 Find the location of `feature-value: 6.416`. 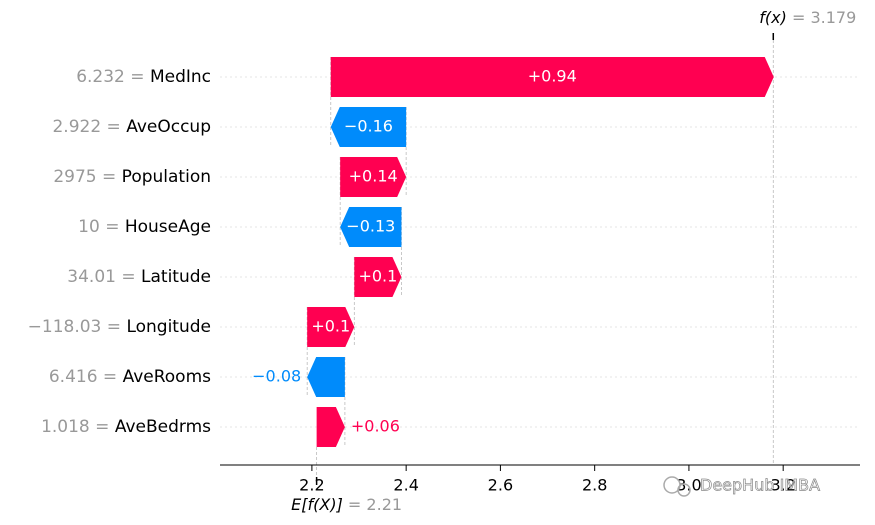

feature-value: 6.416 is located at coordinates (73, 377).